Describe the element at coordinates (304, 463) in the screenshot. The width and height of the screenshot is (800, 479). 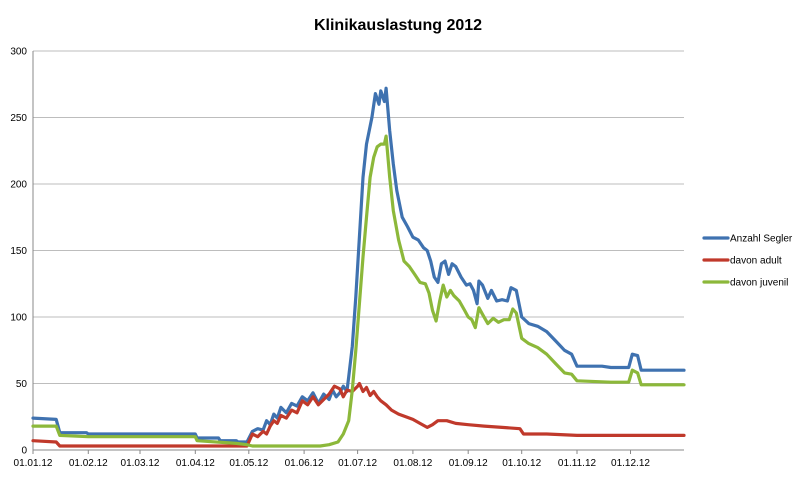
I see `x-tick-label: 01.06.12` at that location.